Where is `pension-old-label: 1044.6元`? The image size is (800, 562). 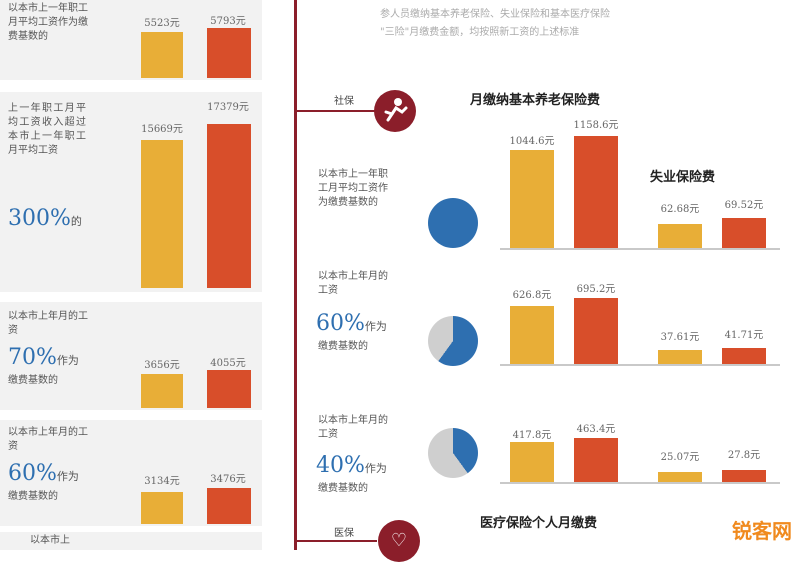
pension-old-label: 1044.6元 is located at coordinates (532, 141).